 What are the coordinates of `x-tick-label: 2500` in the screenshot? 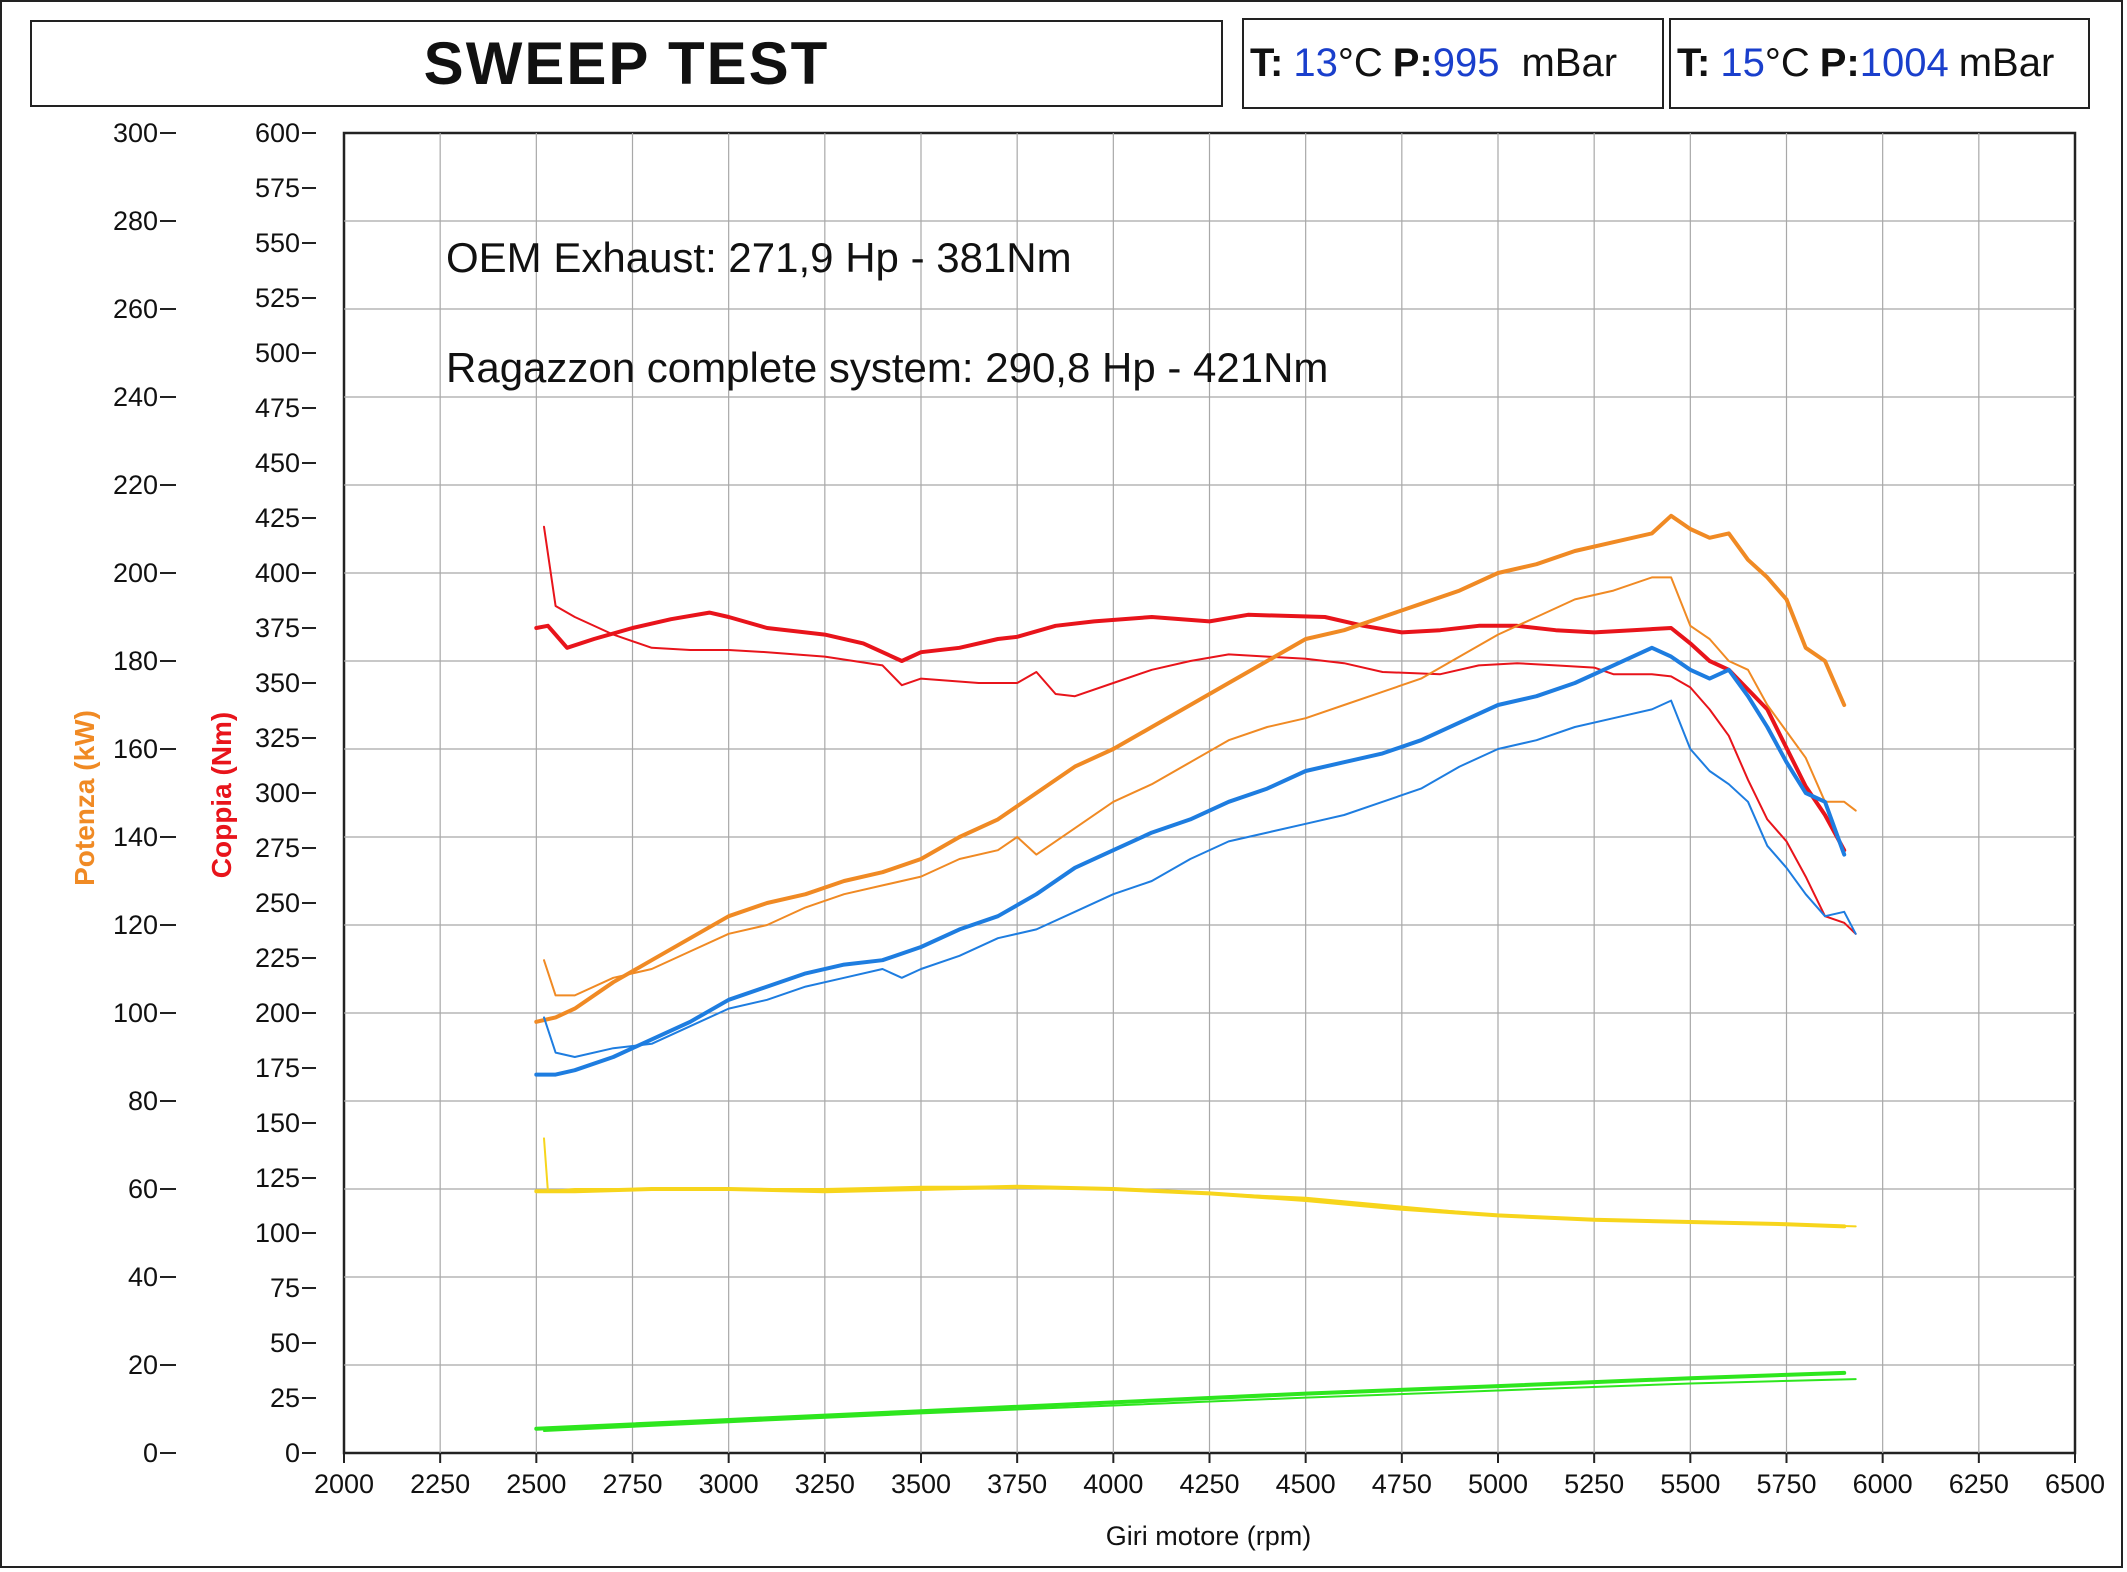 It's located at (536, 1484).